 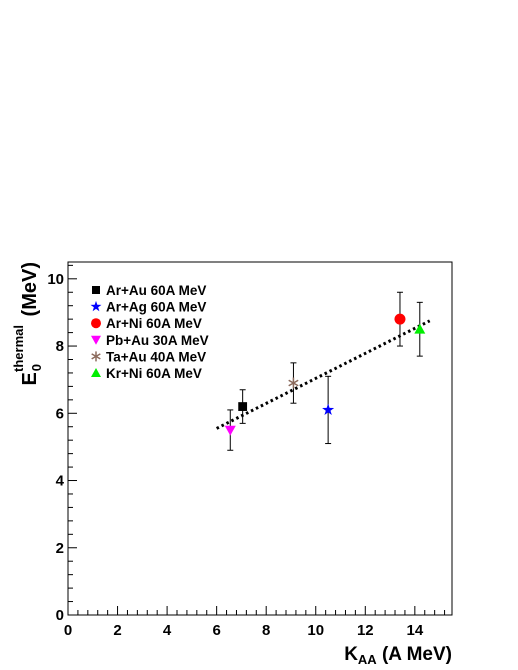 I want to click on x-tick-label: 10, so click(x=315, y=630).